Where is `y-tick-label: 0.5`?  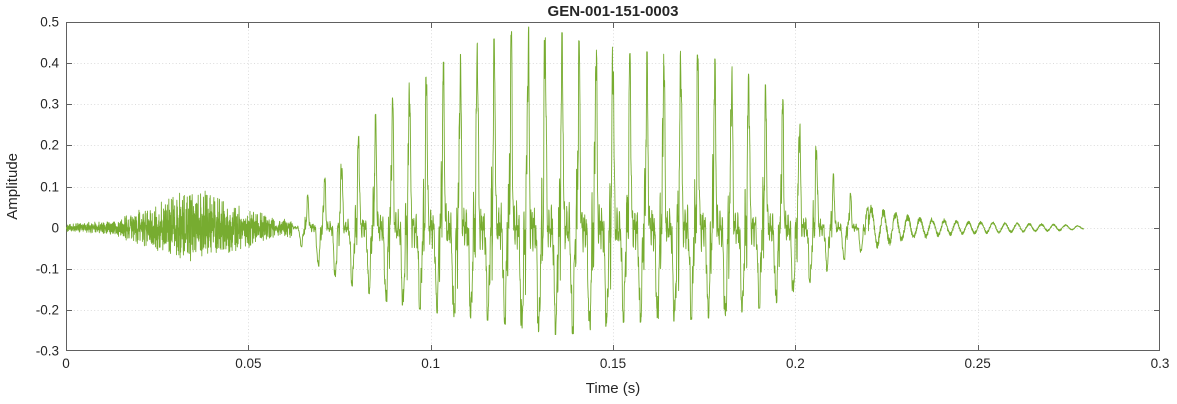
y-tick-label: 0.5 is located at coordinates (49, 22).